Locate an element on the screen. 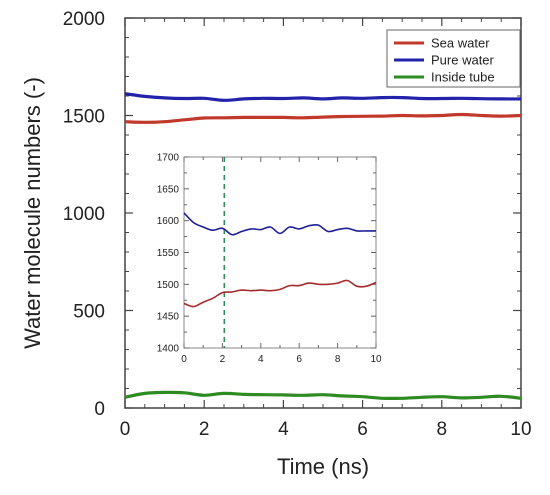  series-line-sea-water is located at coordinates (323, 118).